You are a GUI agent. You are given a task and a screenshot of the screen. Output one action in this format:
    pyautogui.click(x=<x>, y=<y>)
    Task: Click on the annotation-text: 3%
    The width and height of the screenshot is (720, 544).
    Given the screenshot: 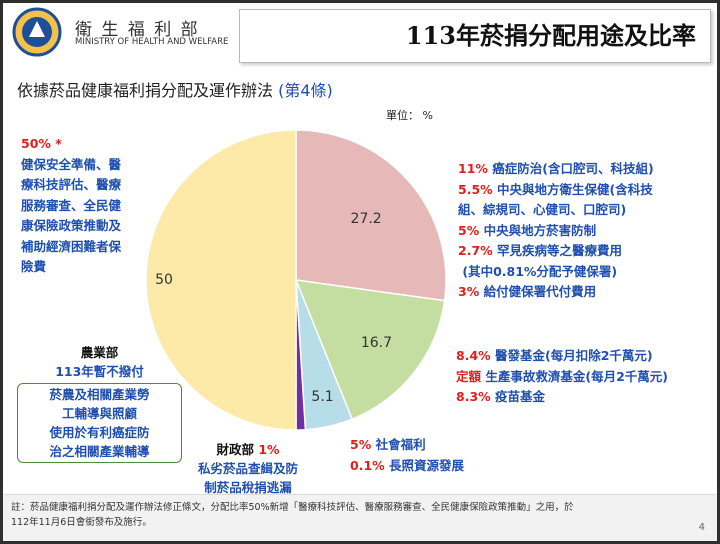 What is the action you would take?
    pyautogui.click(x=469, y=291)
    